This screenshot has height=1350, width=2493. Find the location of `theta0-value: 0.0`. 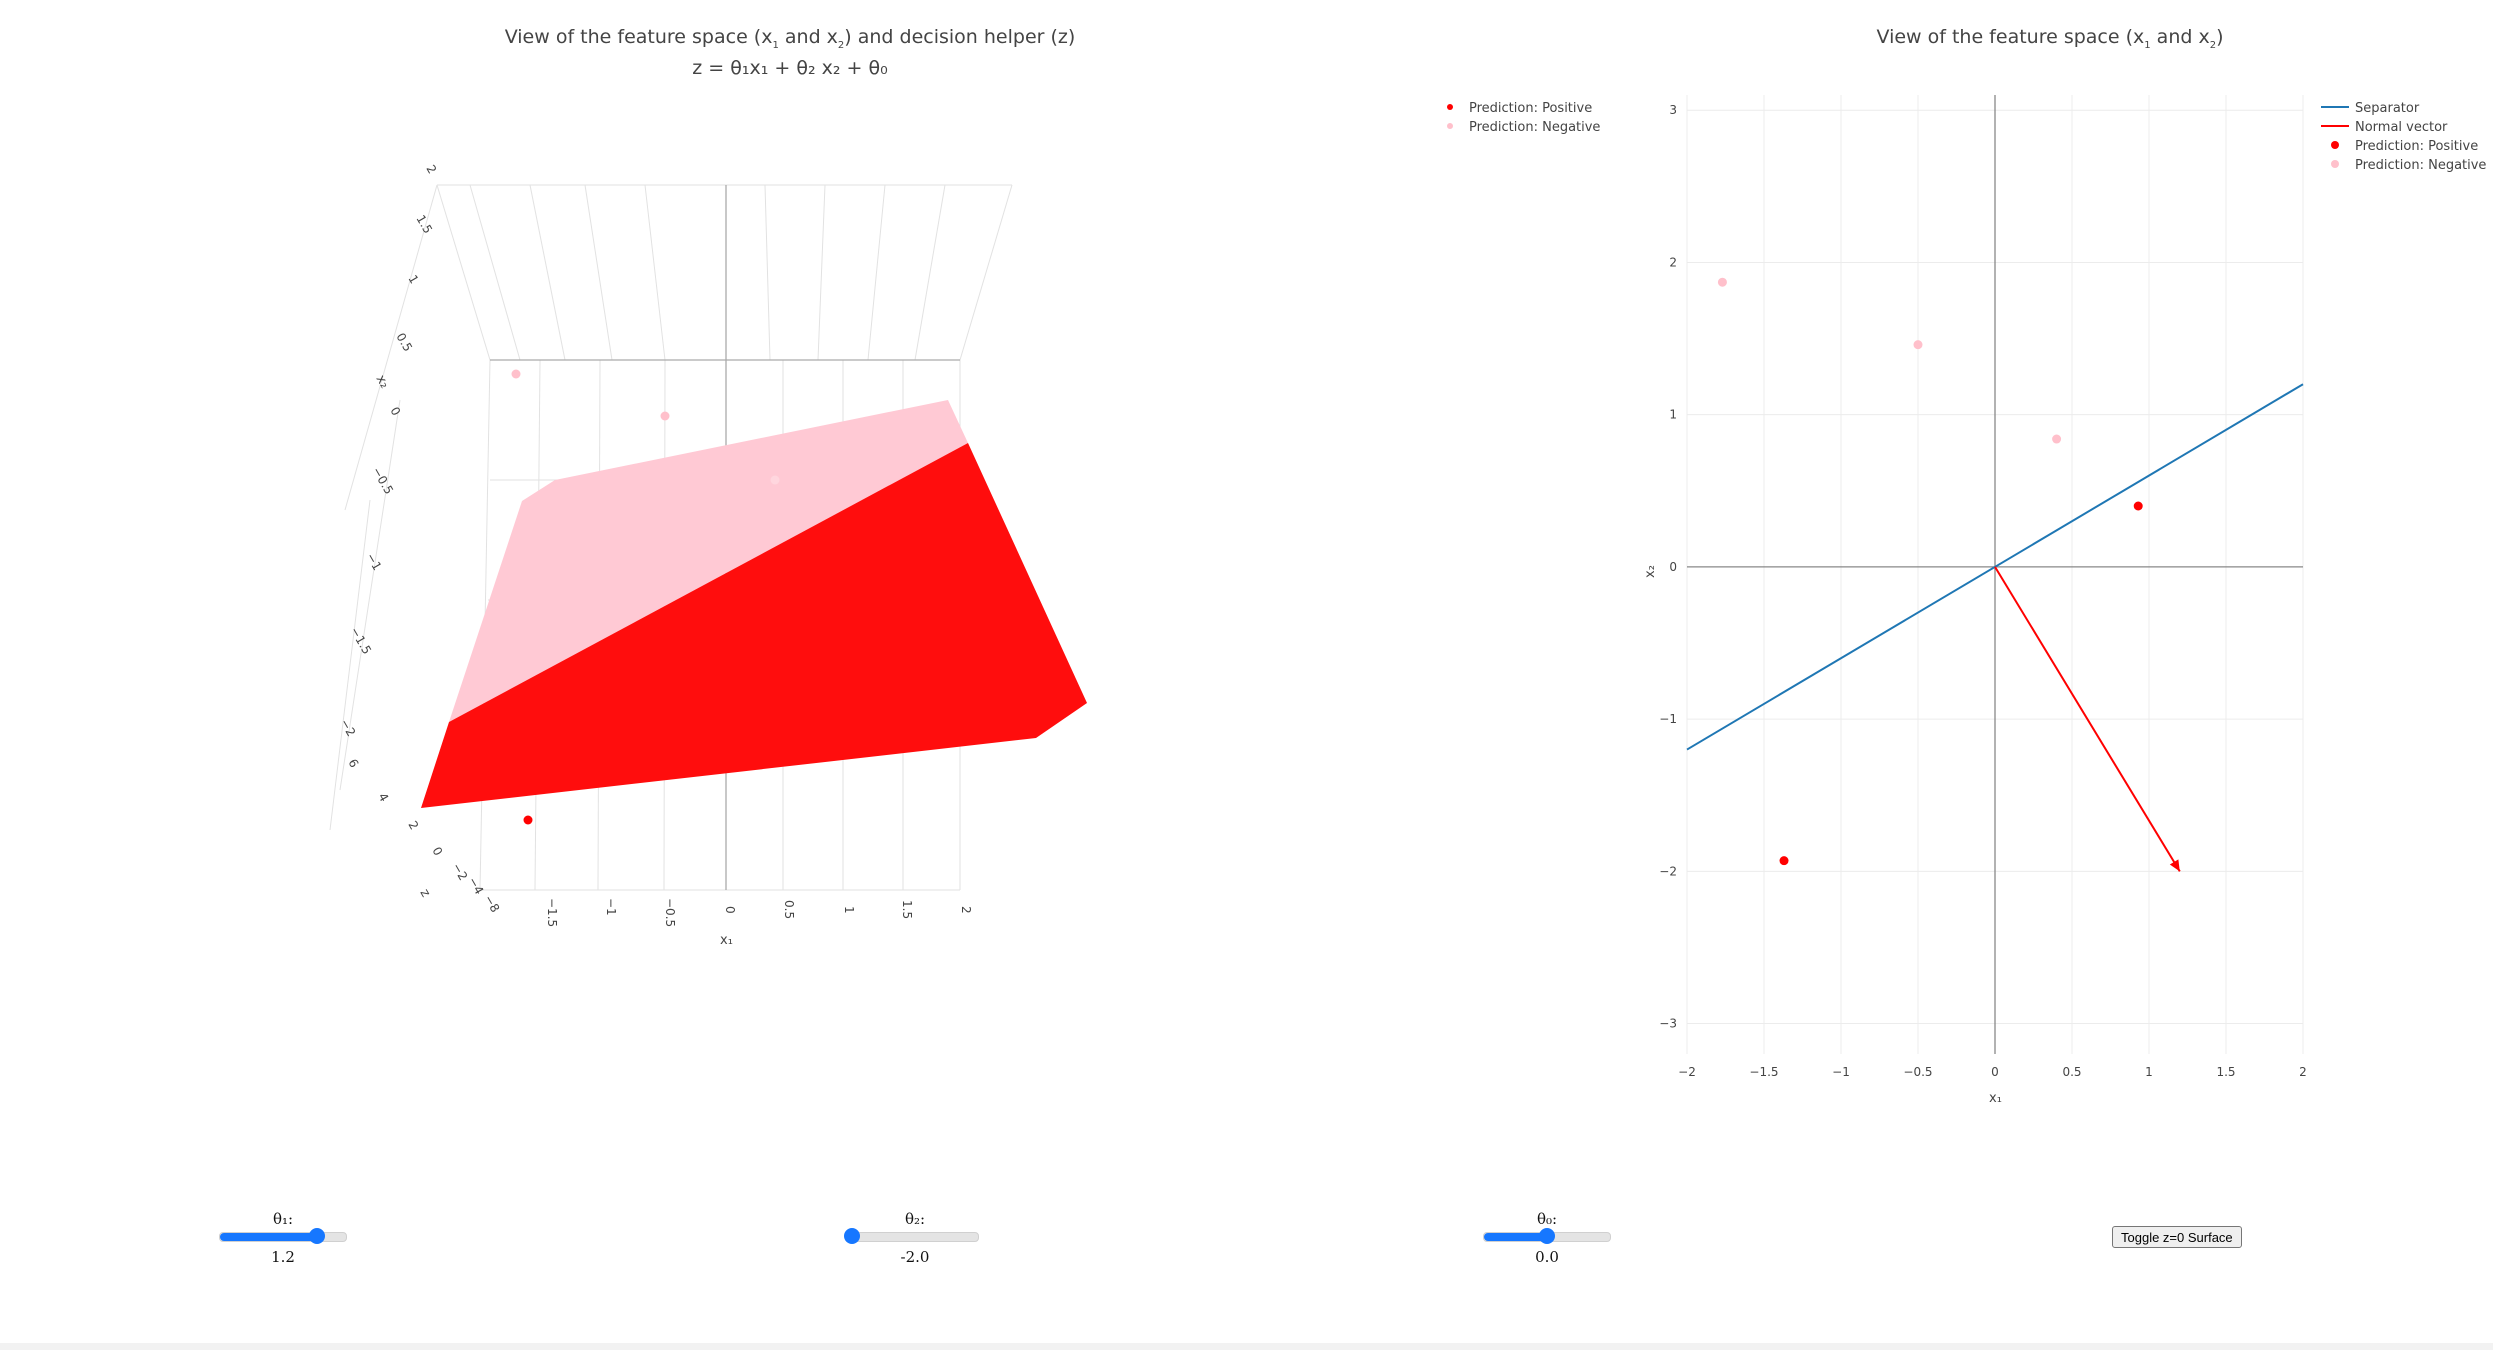

theta0-value: 0.0 is located at coordinates (1547, 1257).